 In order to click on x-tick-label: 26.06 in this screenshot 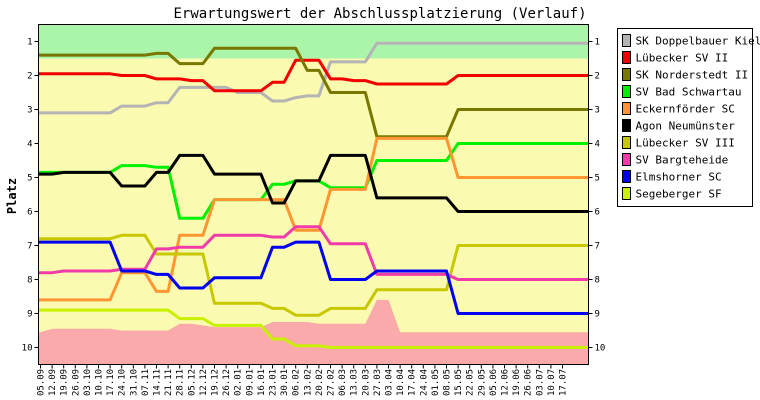, I will do `click(529, 382)`.